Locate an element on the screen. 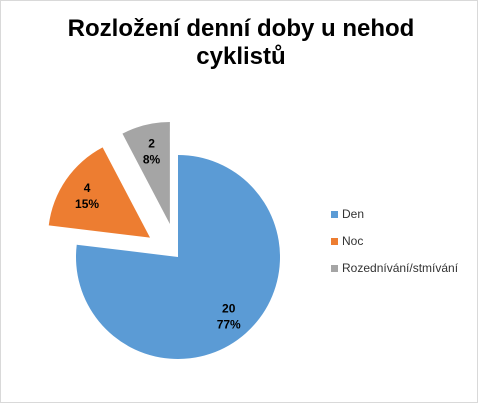 The width and height of the screenshot is (478, 404). slice-percent-label-noc: 15% is located at coordinates (87, 204).